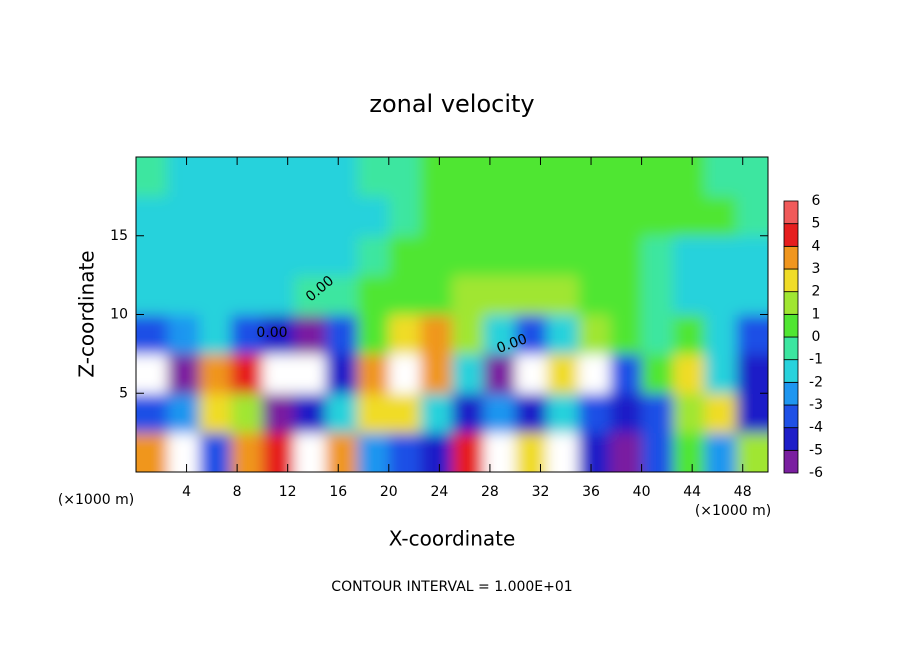 The image size is (904, 658). What do you see at coordinates (816, 269) in the screenshot?
I see `colorbar-label: 3` at bounding box center [816, 269].